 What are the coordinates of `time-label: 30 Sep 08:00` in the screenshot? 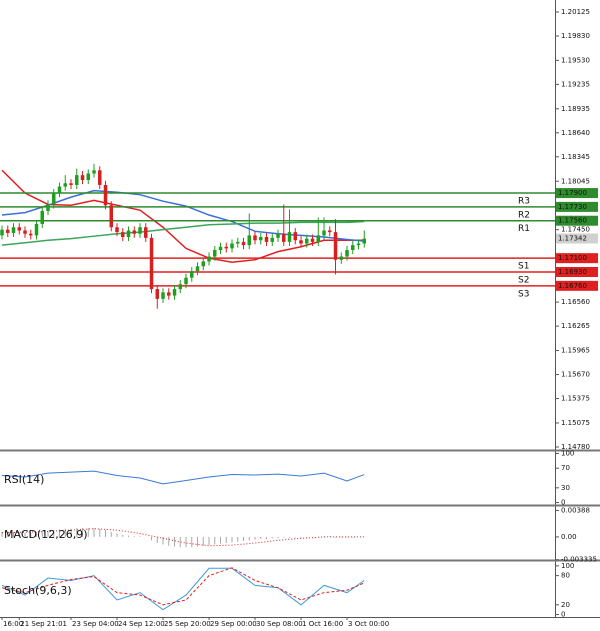 It's located at (279, 624).